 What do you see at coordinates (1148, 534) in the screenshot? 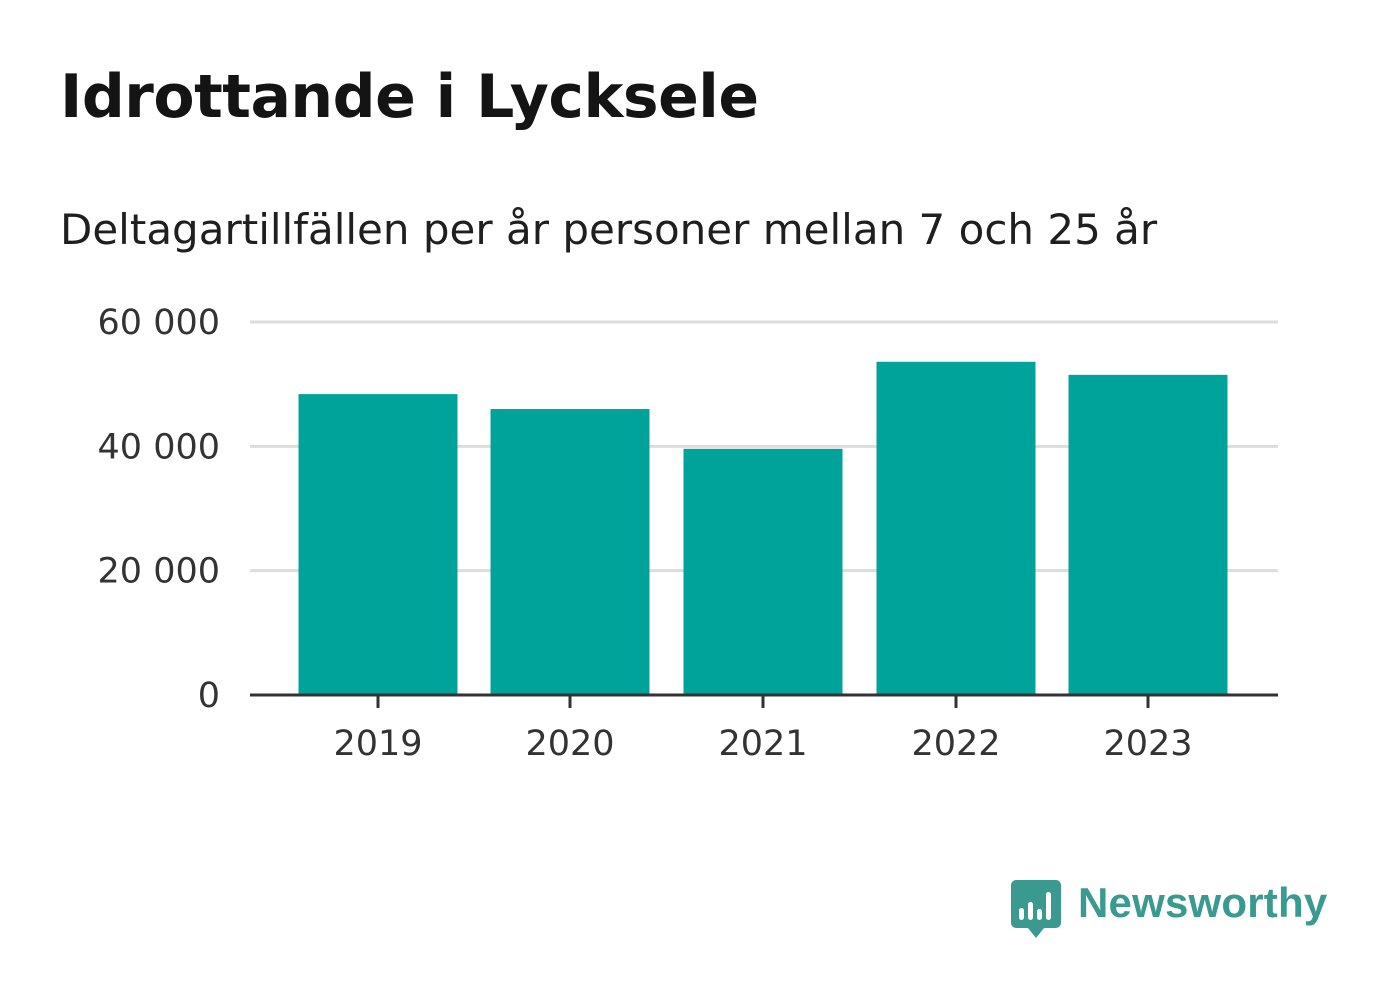
I see `bar-2023` at bounding box center [1148, 534].